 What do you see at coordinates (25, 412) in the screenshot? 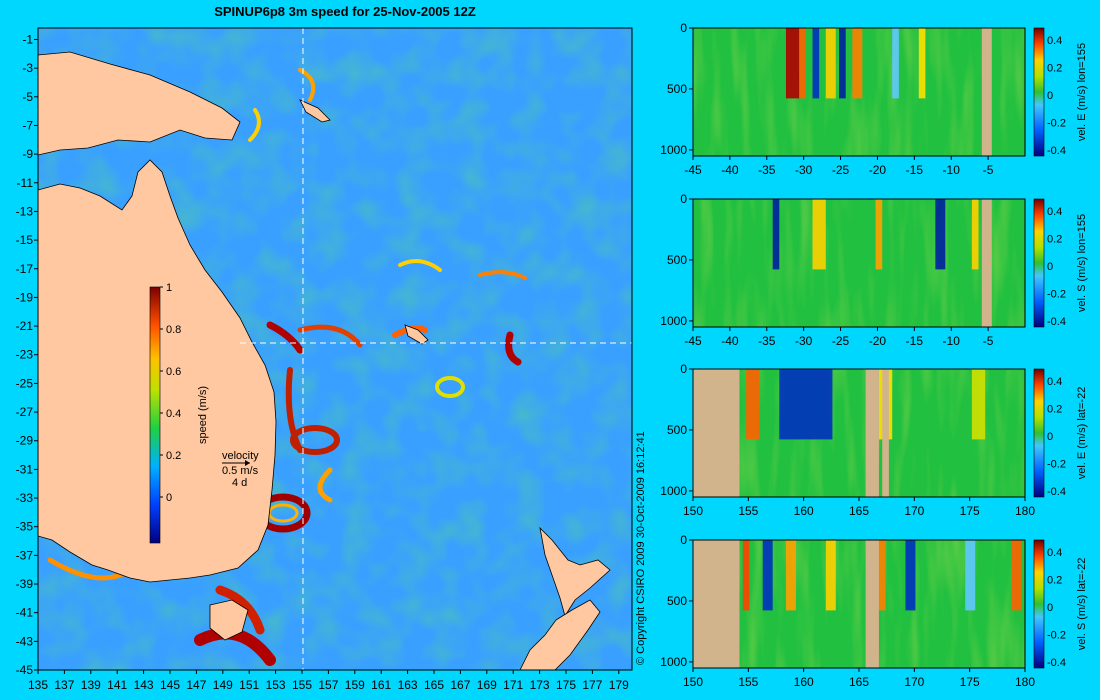
I see `lat-tick-label: -27` at bounding box center [25, 412].